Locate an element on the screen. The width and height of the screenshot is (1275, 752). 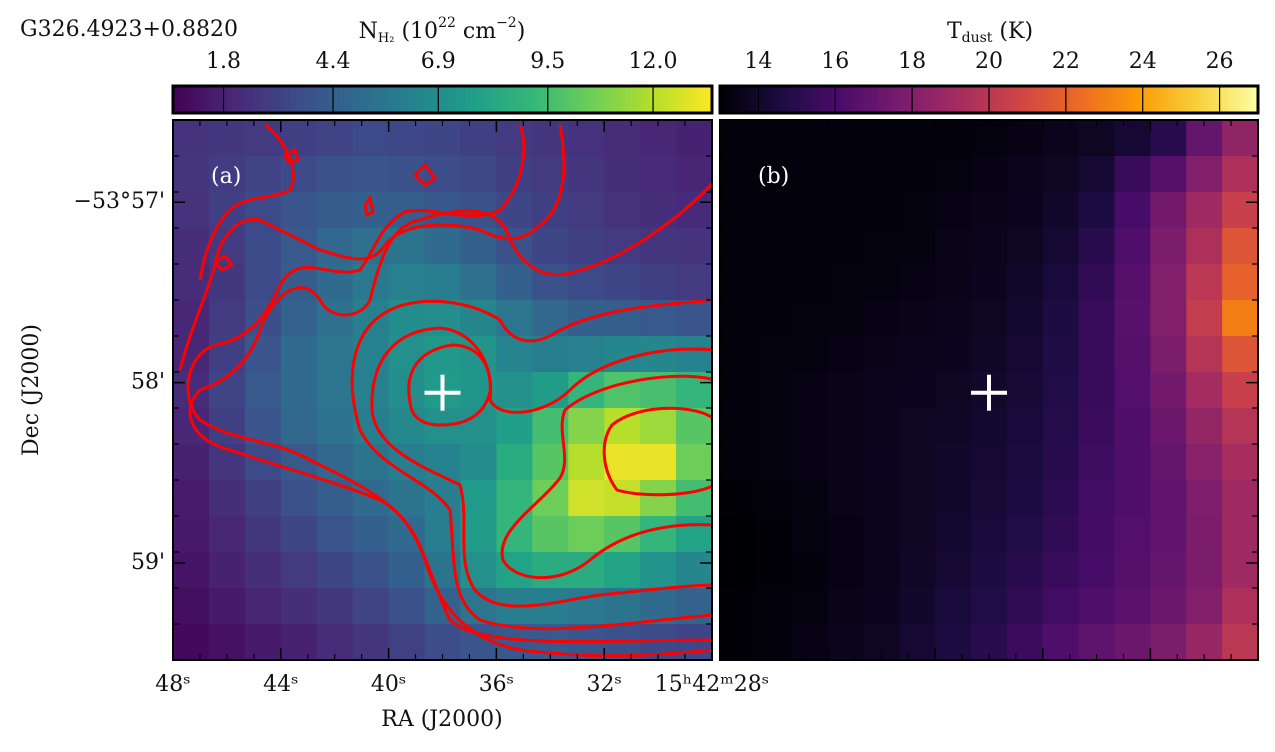
colorbar-label-part: T is located at coordinates (954, 31).